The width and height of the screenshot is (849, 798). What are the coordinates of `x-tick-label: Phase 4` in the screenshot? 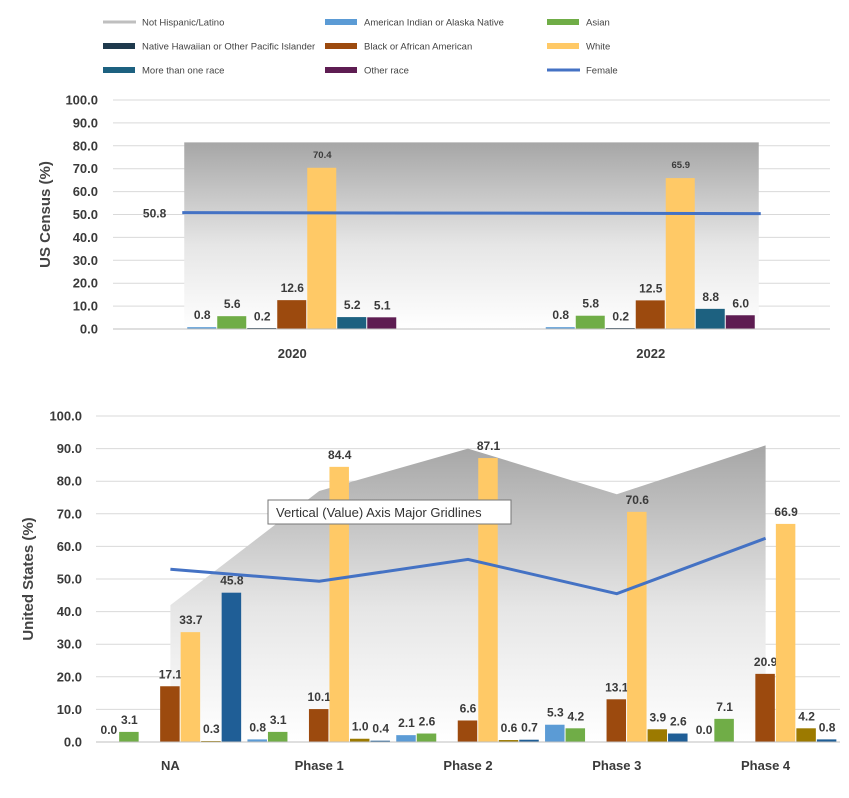 It's located at (766, 765).